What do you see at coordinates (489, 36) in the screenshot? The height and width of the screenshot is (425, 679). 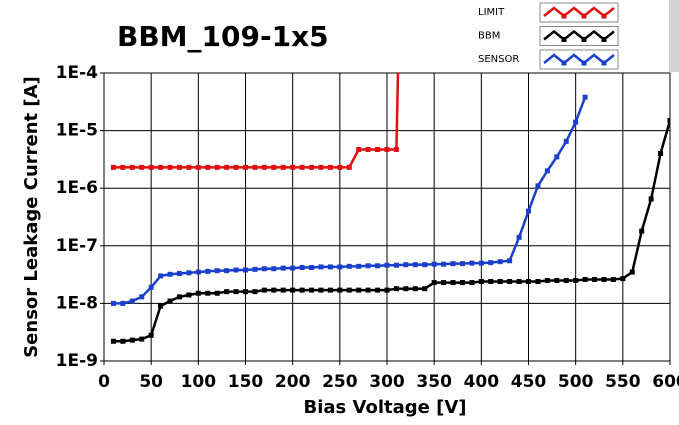 I see `legend-label: BBM` at bounding box center [489, 36].